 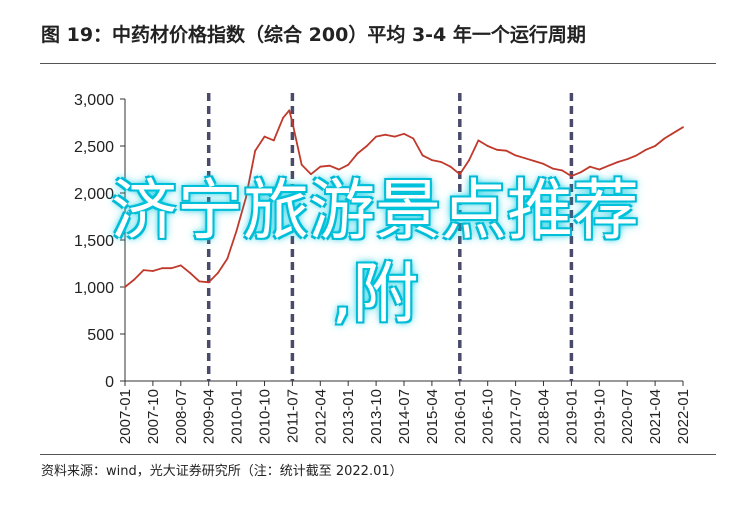 I want to click on x-tick-label: 2012-04, so click(x=320, y=416).